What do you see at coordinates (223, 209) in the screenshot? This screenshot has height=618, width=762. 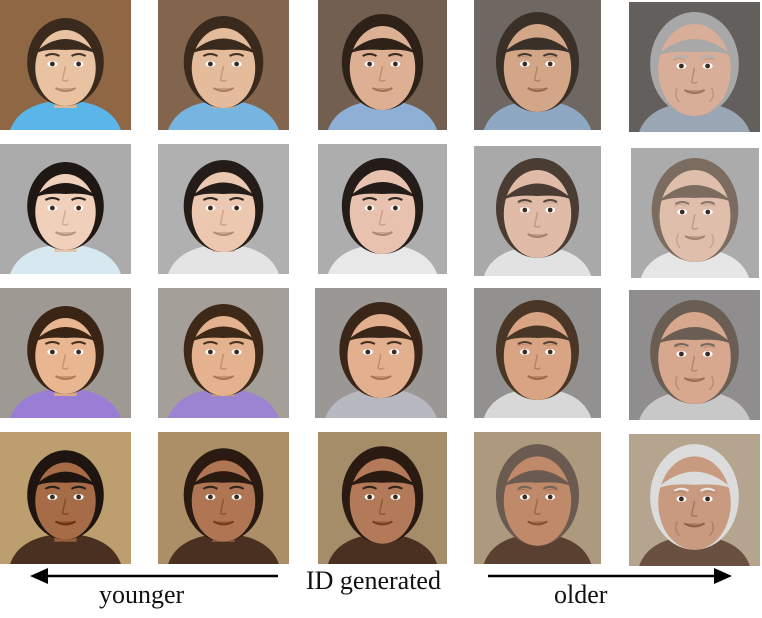 I see `face-row2-older-child` at bounding box center [223, 209].